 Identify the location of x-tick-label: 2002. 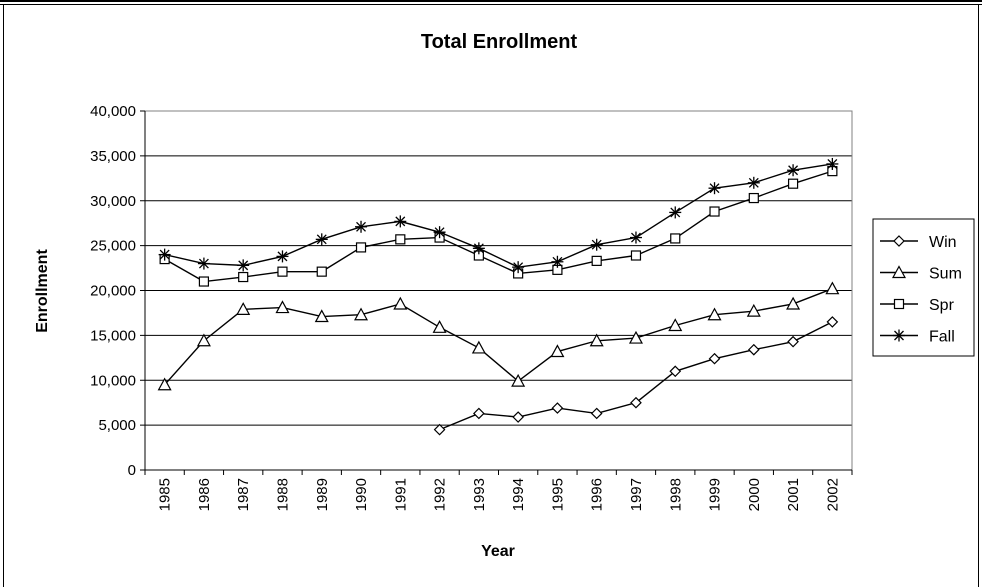
(832, 494).